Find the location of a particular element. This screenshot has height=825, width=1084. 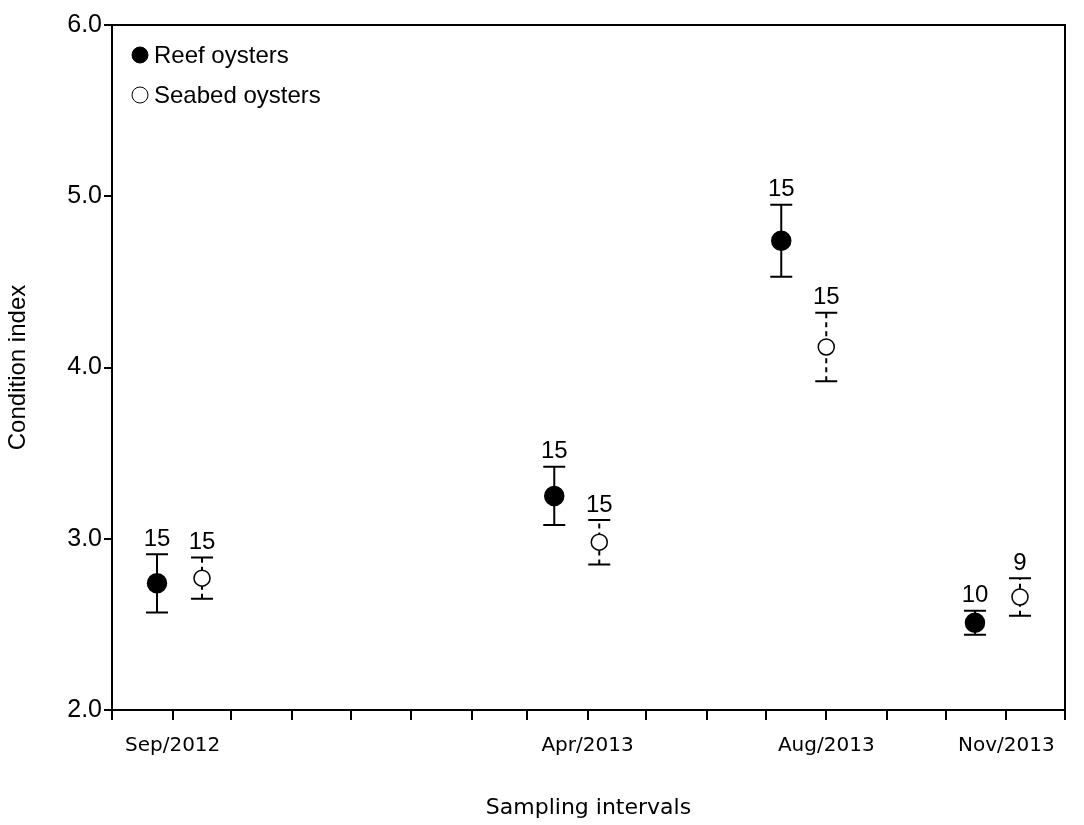

x-tick-label: Apr/2013 is located at coordinates (587, 744).